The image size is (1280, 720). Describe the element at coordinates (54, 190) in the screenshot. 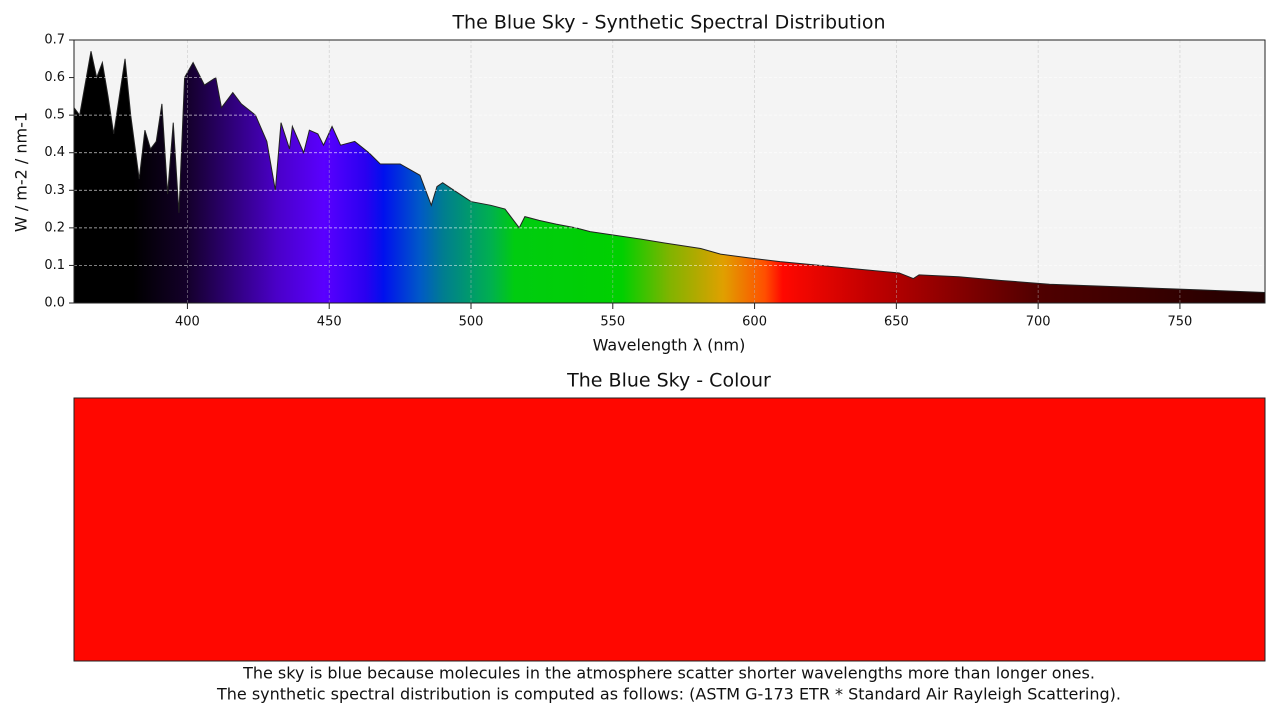

I see `y-tick-label: 0.3` at that location.